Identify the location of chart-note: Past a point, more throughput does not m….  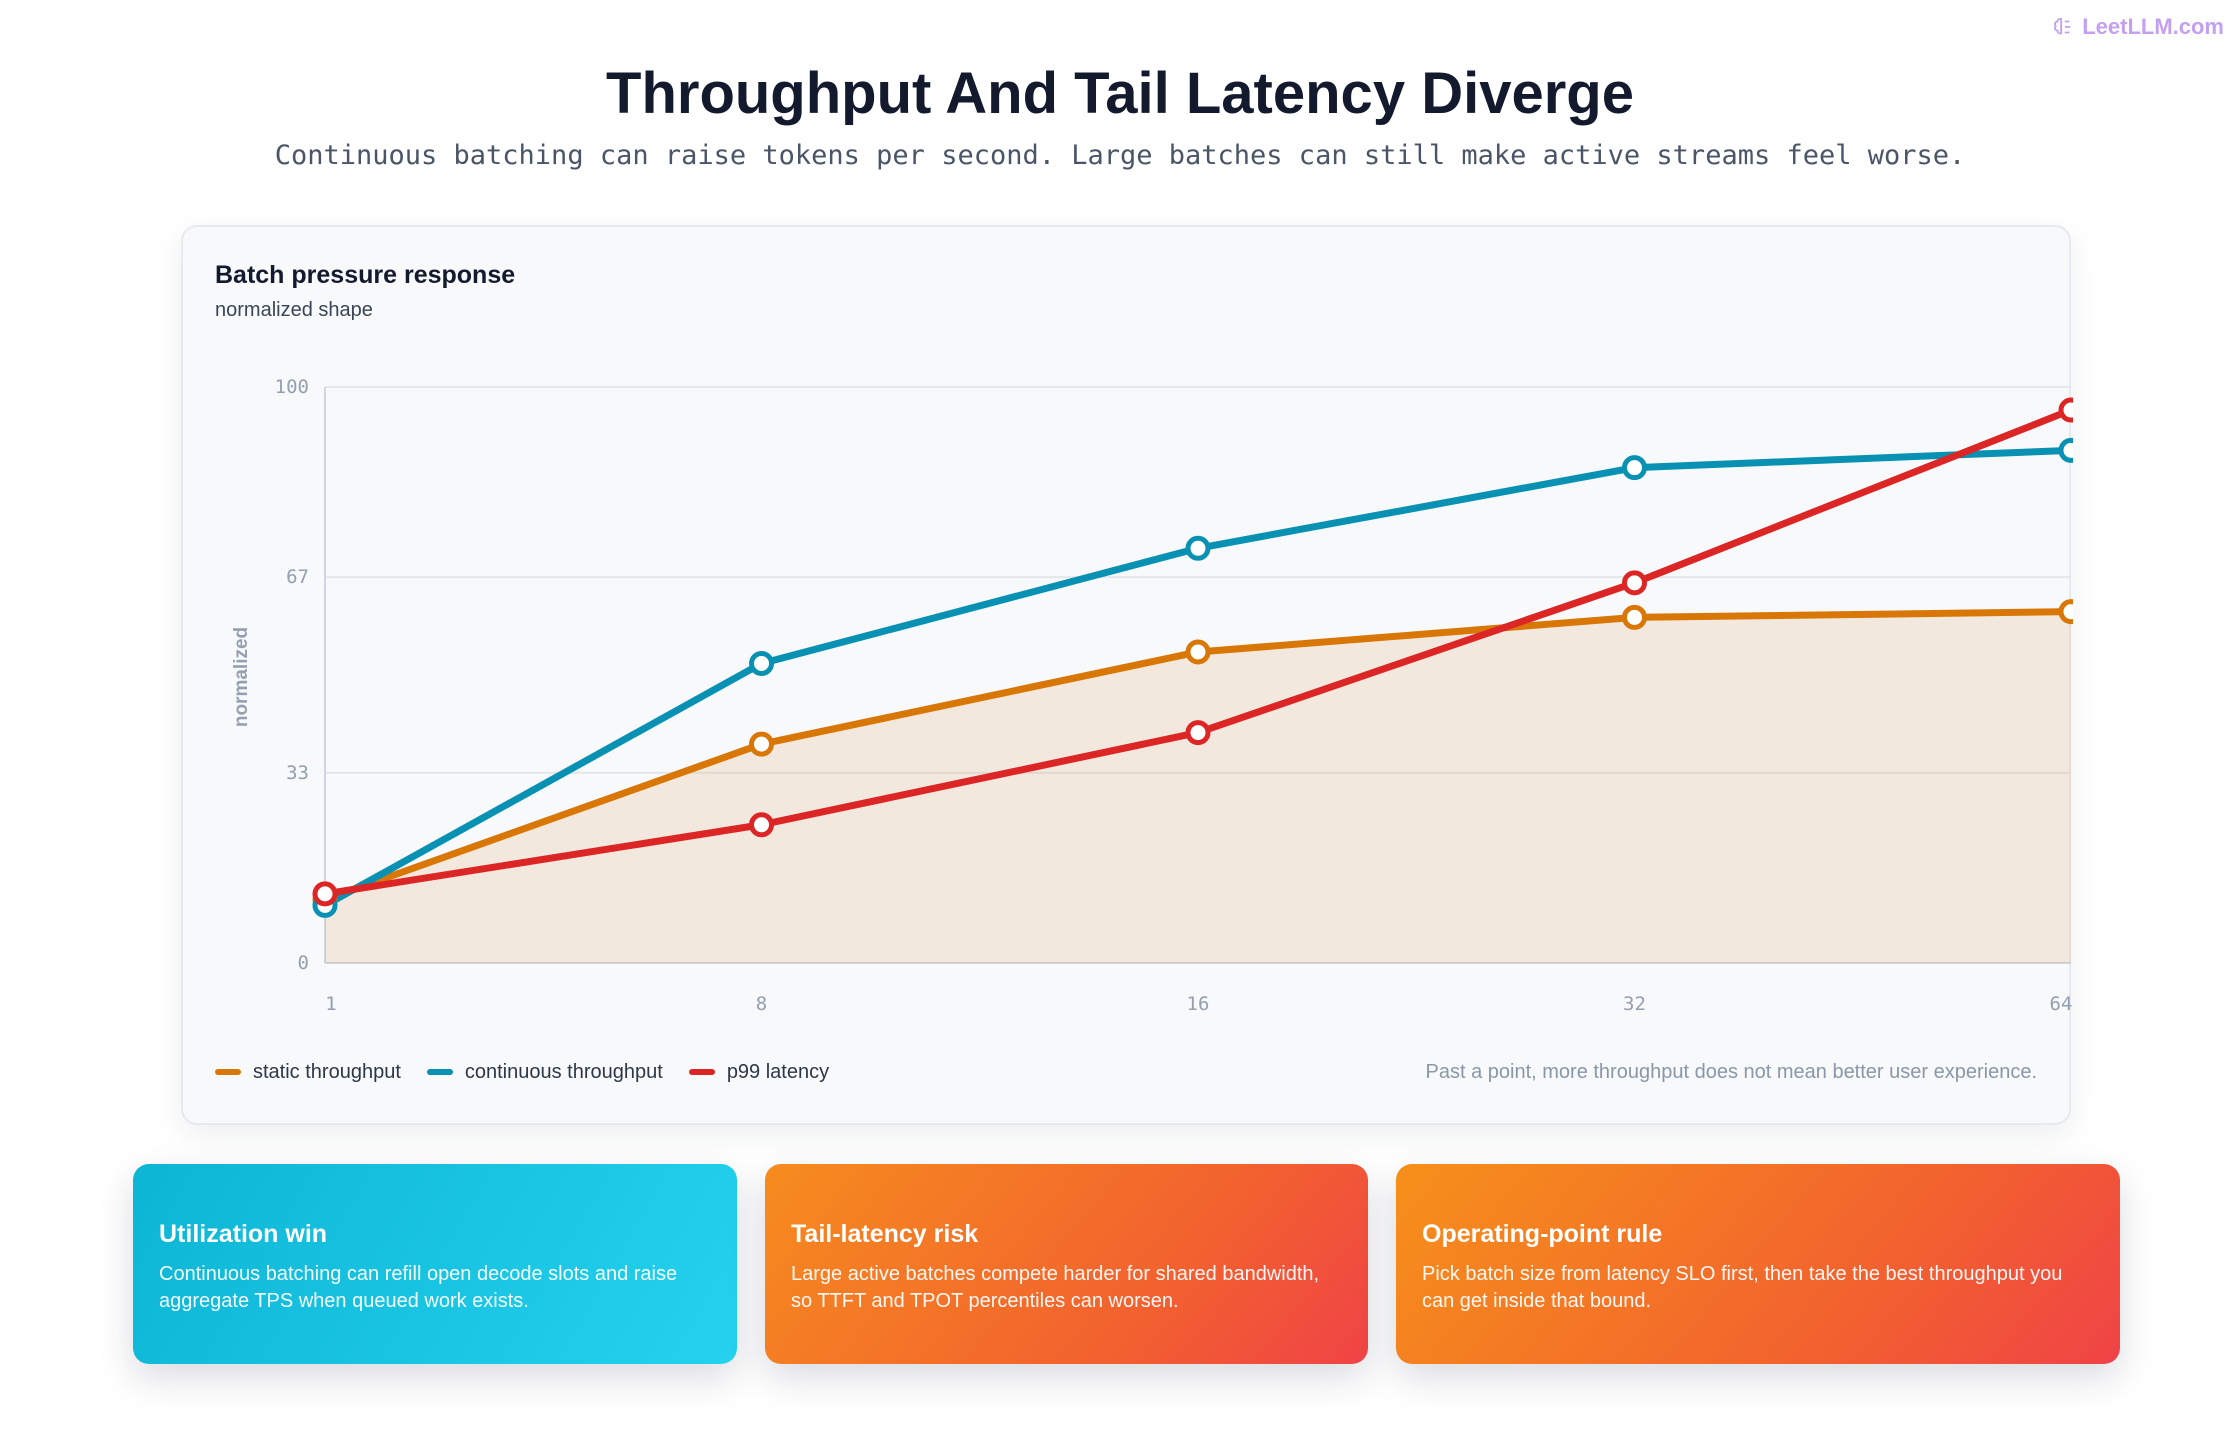
(1731, 1072).